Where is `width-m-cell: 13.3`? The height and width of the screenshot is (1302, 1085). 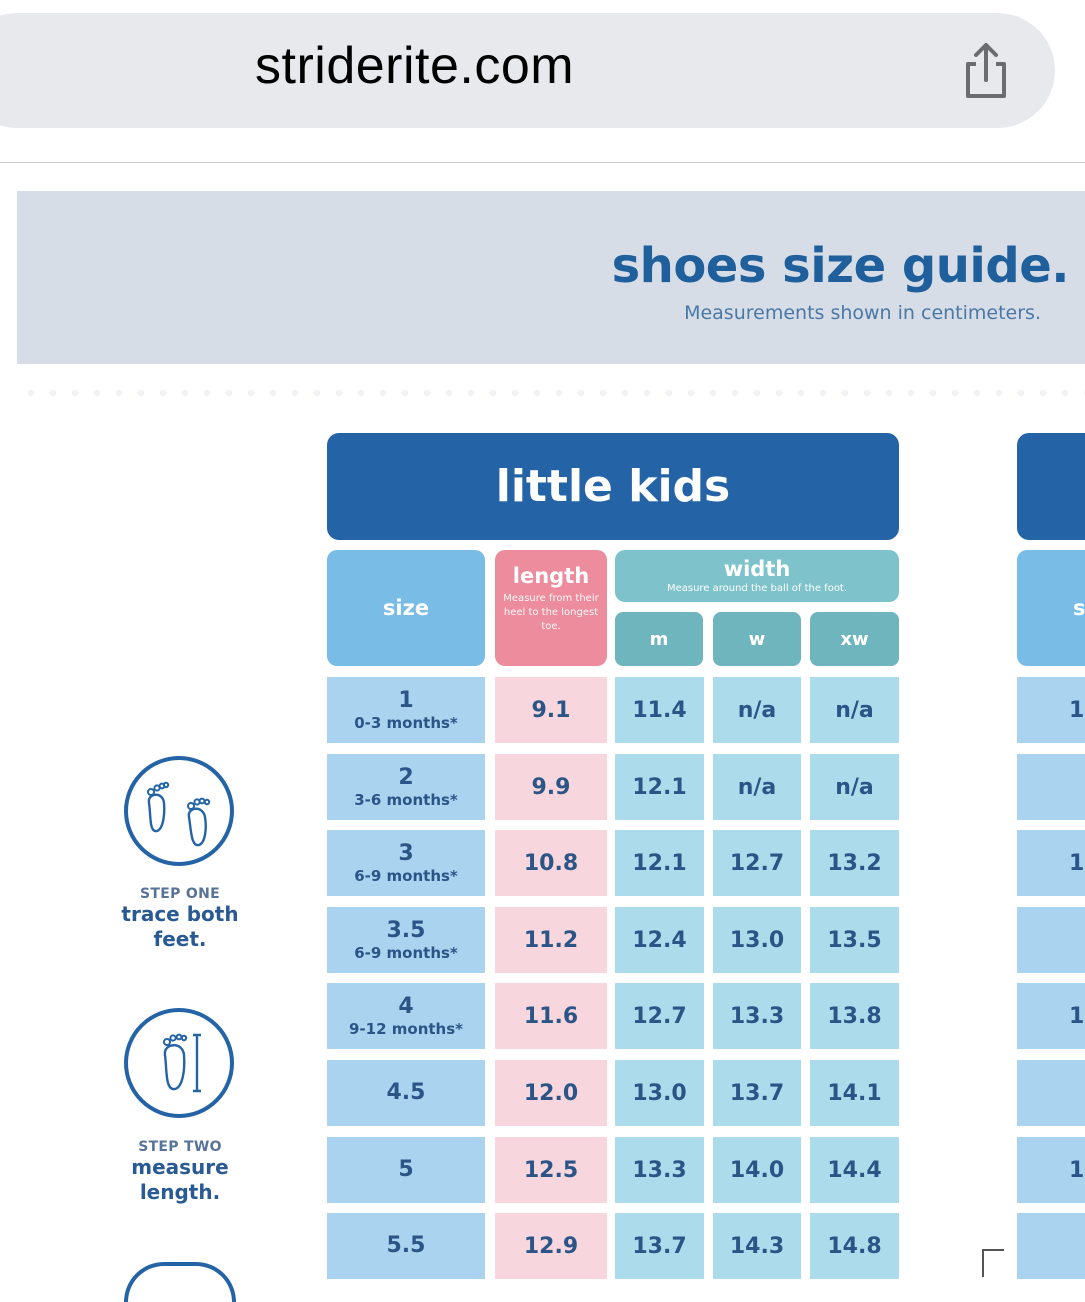 width-m-cell: 13.3 is located at coordinates (659, 1170).